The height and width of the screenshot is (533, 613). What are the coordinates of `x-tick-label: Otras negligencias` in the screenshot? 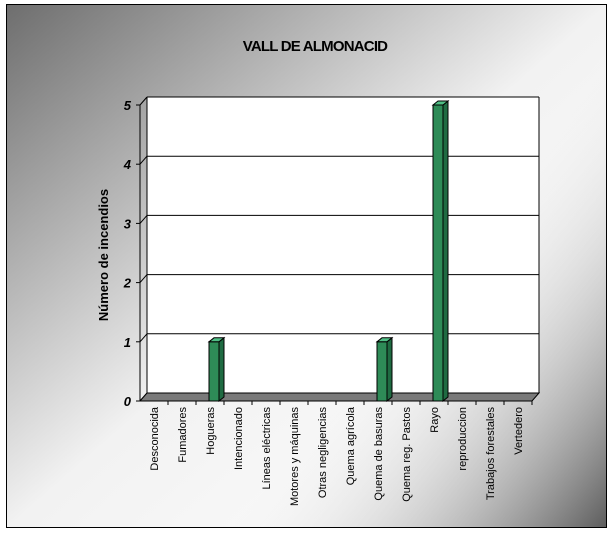 It's located at (323, 453).